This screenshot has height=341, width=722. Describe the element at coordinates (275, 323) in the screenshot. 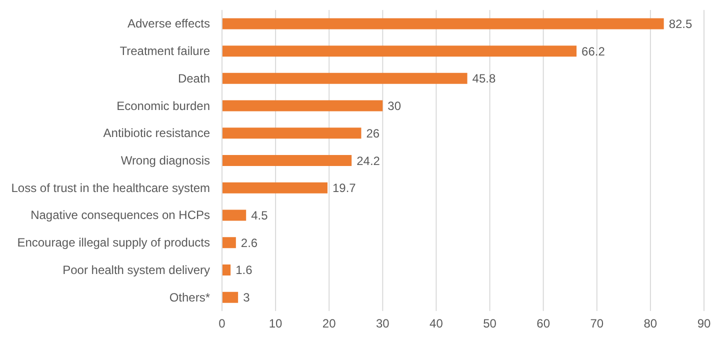

I see `x-tick-label: 10` at that location.